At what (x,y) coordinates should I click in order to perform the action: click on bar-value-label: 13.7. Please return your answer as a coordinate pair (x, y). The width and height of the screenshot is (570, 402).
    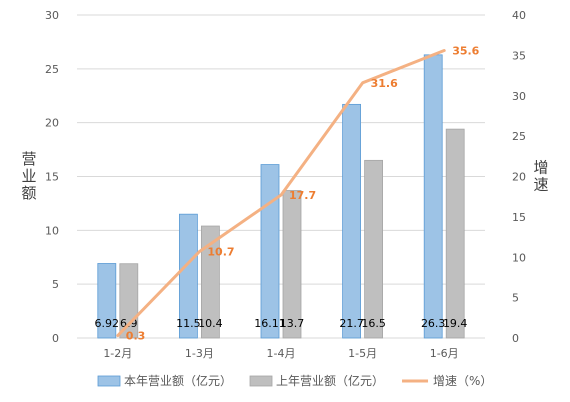
    Looking at the image, I should click on (292, 323).